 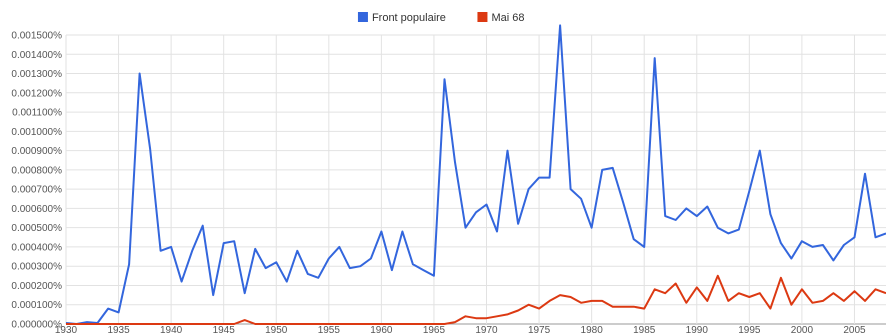 What do you see at coordinates (171, 329) in the screenshot?
I see `x-tick-label: 1940` at bounding box center [171, 329].